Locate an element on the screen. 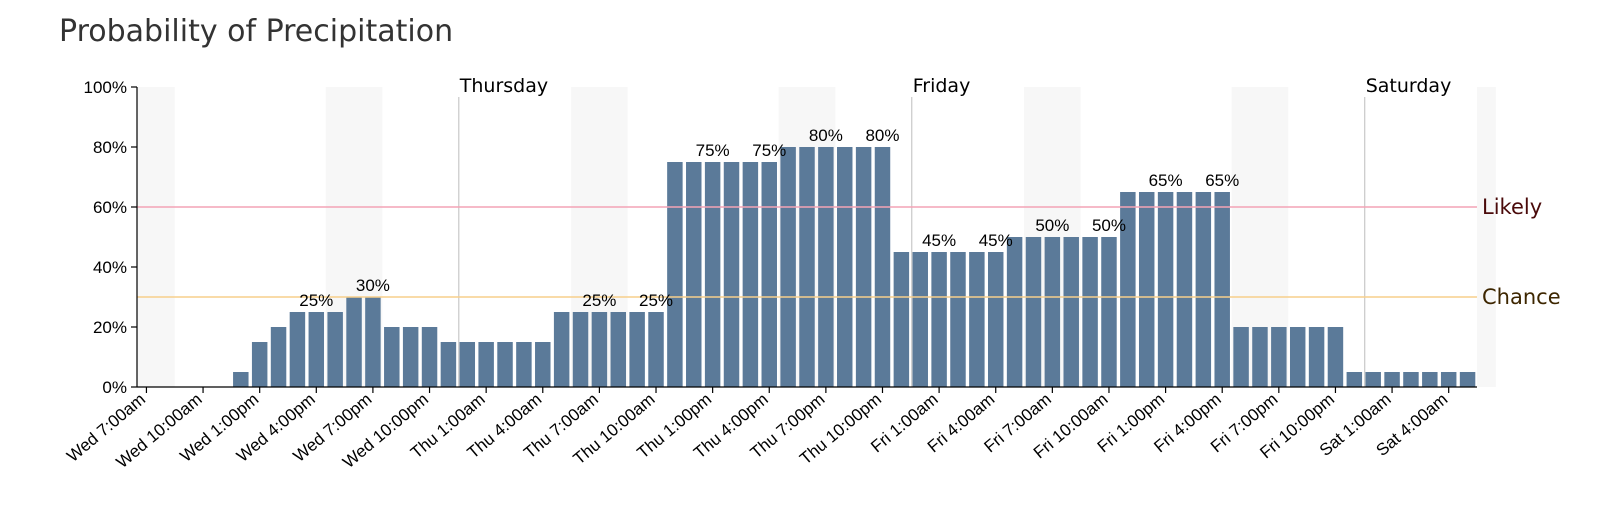 Image resolution: width=1604 pixels, height=506 pixels. y-tick-label: 0% is located at coordinates (114, 387).